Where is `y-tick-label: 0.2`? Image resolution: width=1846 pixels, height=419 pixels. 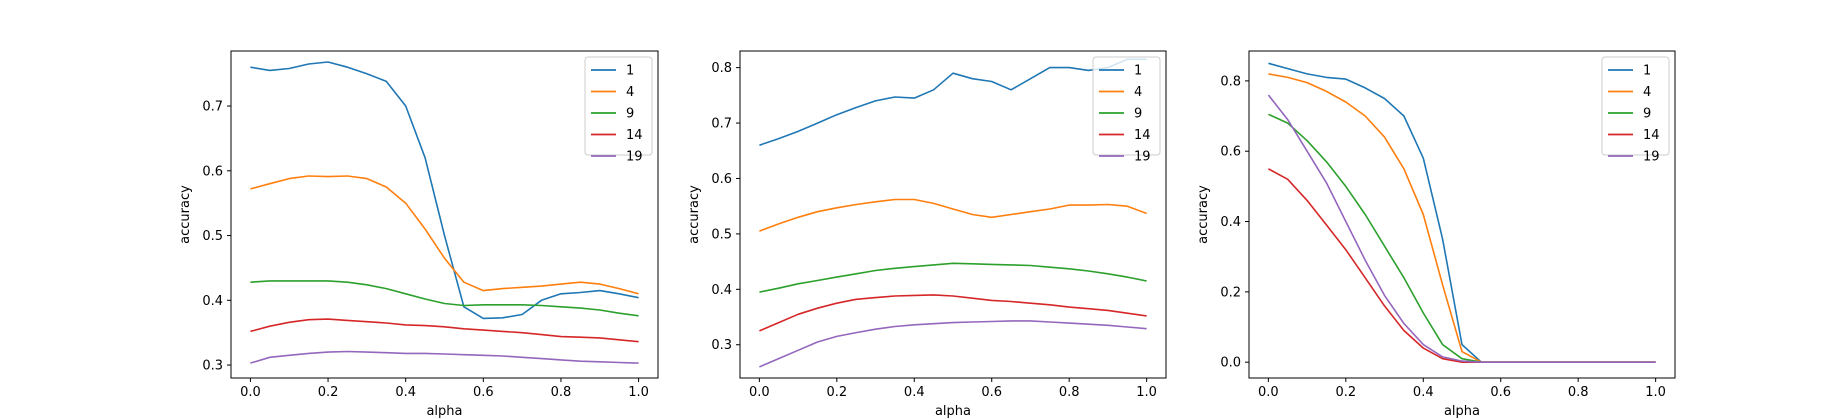
y-tick-label: 0.2 is located at coordinates (1230, 292).